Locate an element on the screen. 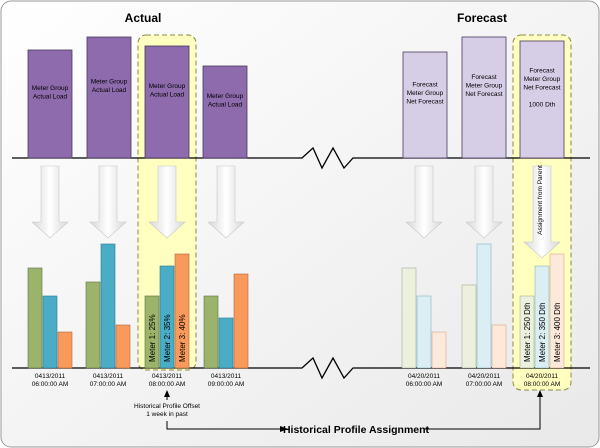  forecast-col-3-meter-3-bar is located at coordinates (557, 311).